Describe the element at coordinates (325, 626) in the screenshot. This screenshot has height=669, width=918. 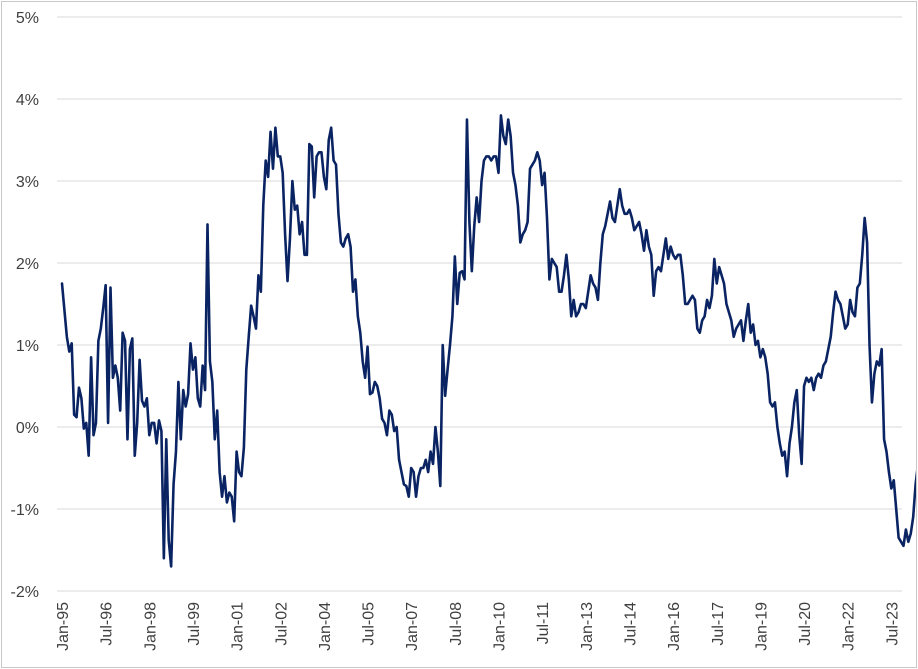
I see `x-tick-label: Jan-04` at that location.